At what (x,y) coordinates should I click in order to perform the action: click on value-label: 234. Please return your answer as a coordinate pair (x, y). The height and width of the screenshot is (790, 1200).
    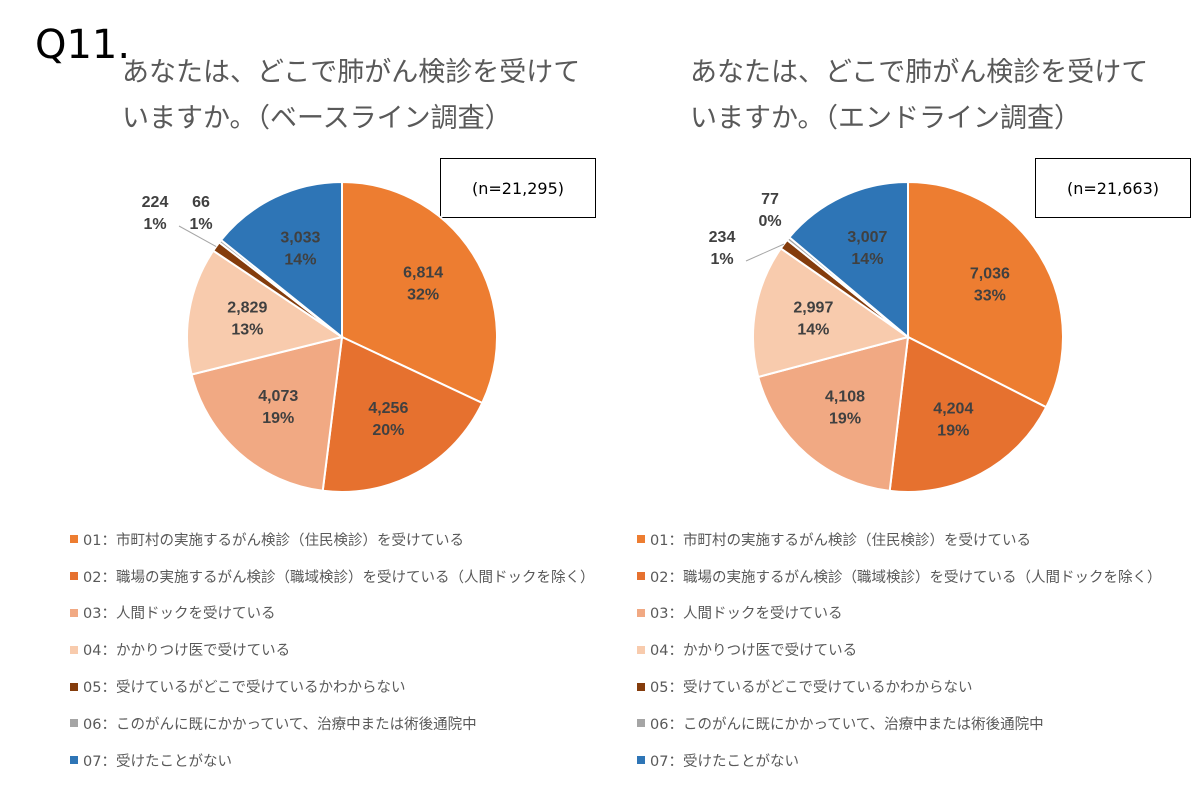
    Looking at the image, I should click on (722, 237).